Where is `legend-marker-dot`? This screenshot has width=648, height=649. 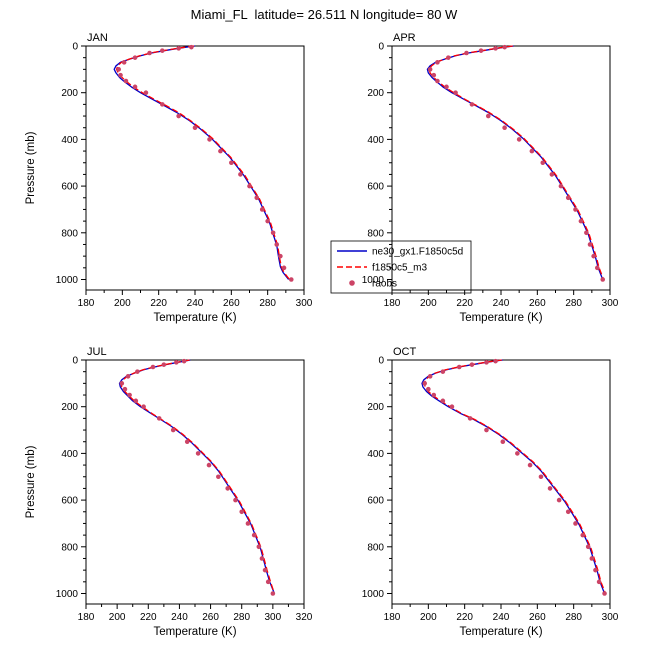 legend-marker-dot is located at coordinates (352, 283).